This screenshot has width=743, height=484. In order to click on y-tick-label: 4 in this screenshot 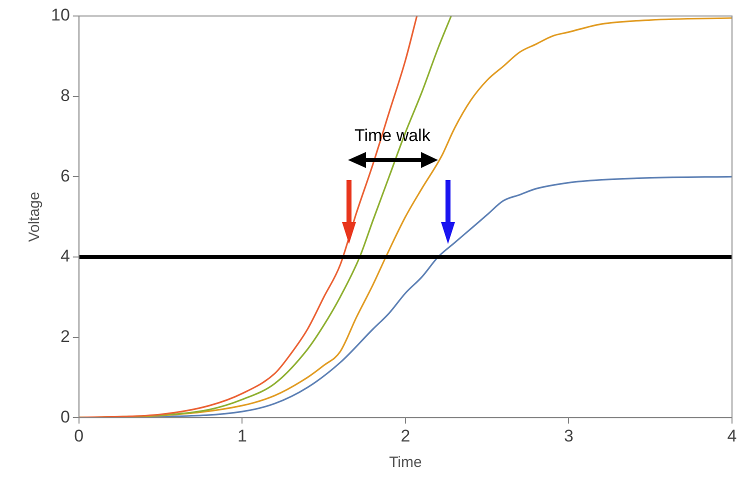, I will do `click(65, 256)`.